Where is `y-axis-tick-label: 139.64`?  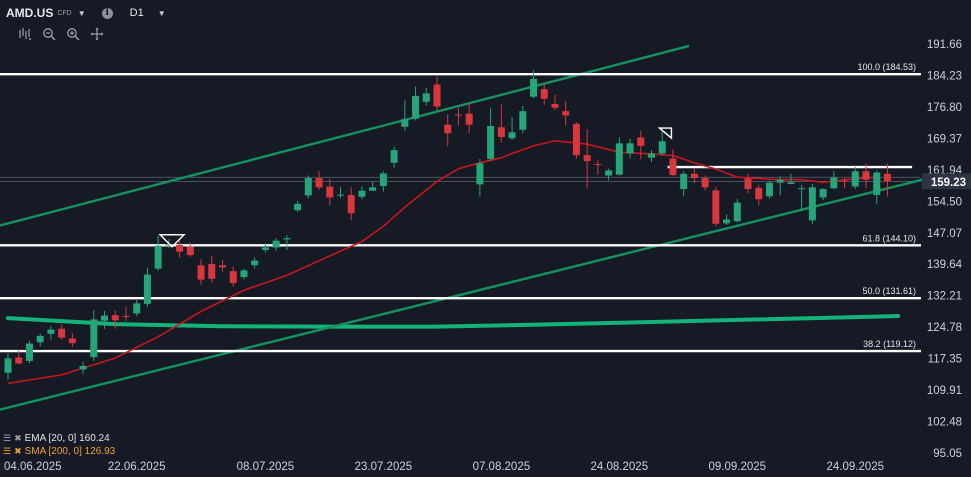 y-axis-tick-label: 139.64 is located at coordinates (945, 265).